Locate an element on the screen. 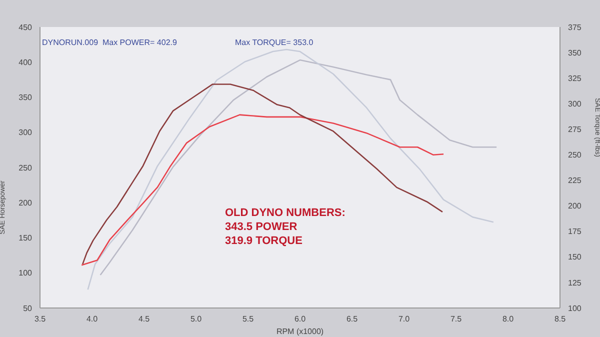  x-tick-label: 7.5 is located at coordinates (456, 319).